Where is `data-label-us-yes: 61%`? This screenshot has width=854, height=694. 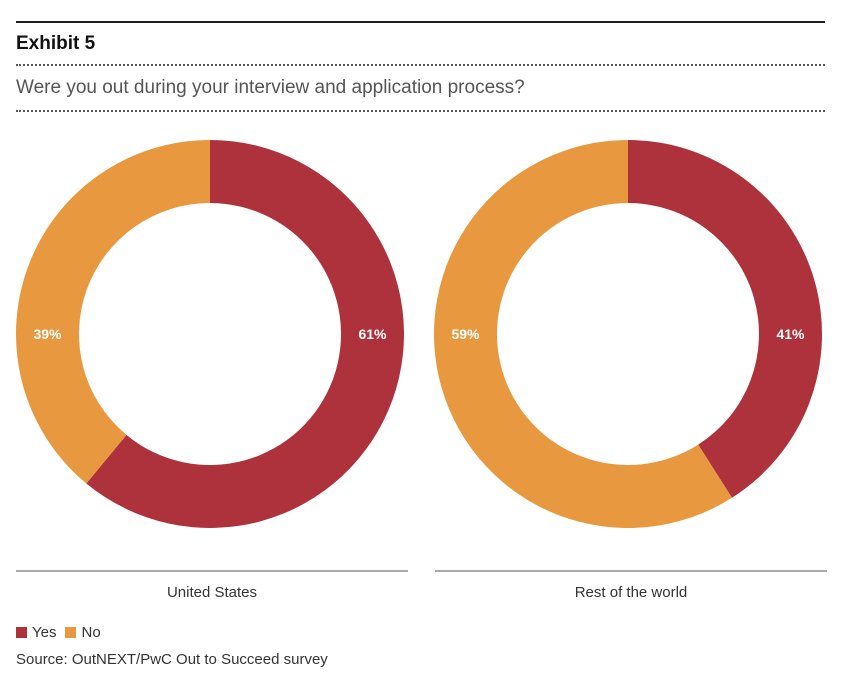
data-label-us-yes: 61% is located at coordinates (372, 334).